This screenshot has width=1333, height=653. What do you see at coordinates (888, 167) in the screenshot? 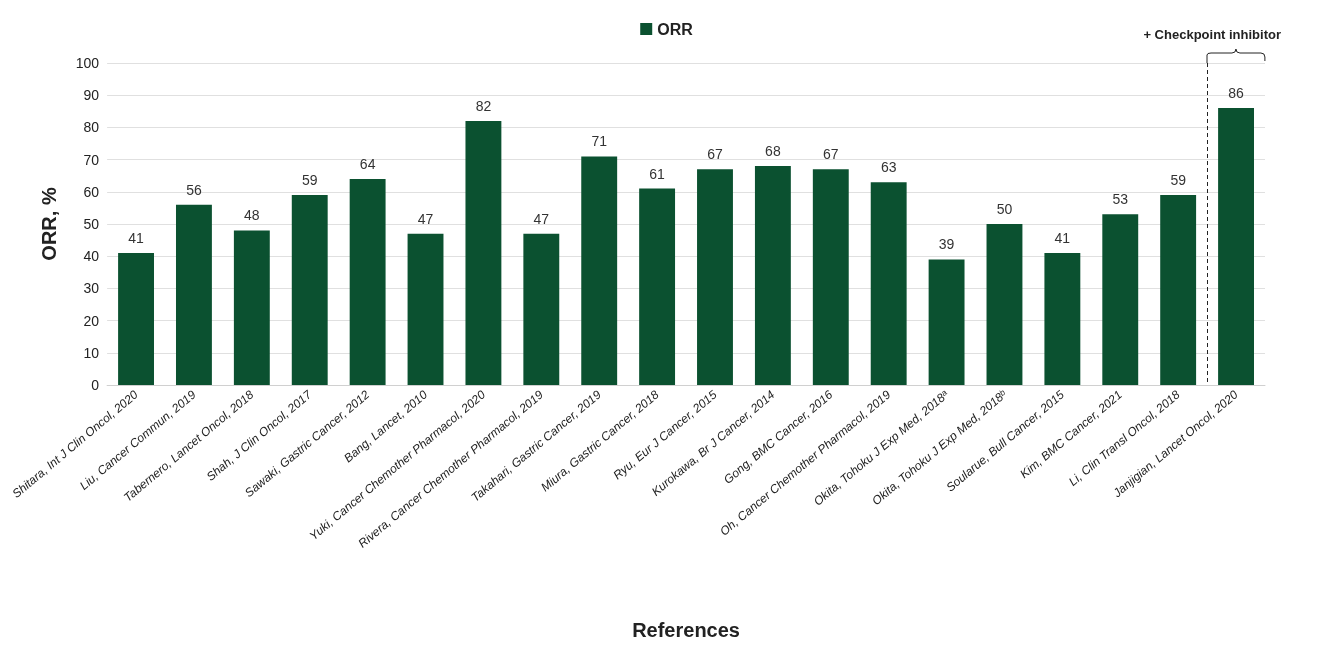
I see `data-label: 63` at bounding box center [888, 167].